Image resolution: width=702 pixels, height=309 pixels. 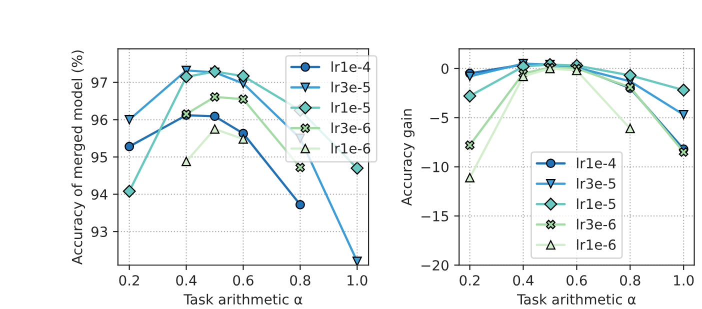 I want to click on y-tick-label: 95, so click(x=99, y=157).